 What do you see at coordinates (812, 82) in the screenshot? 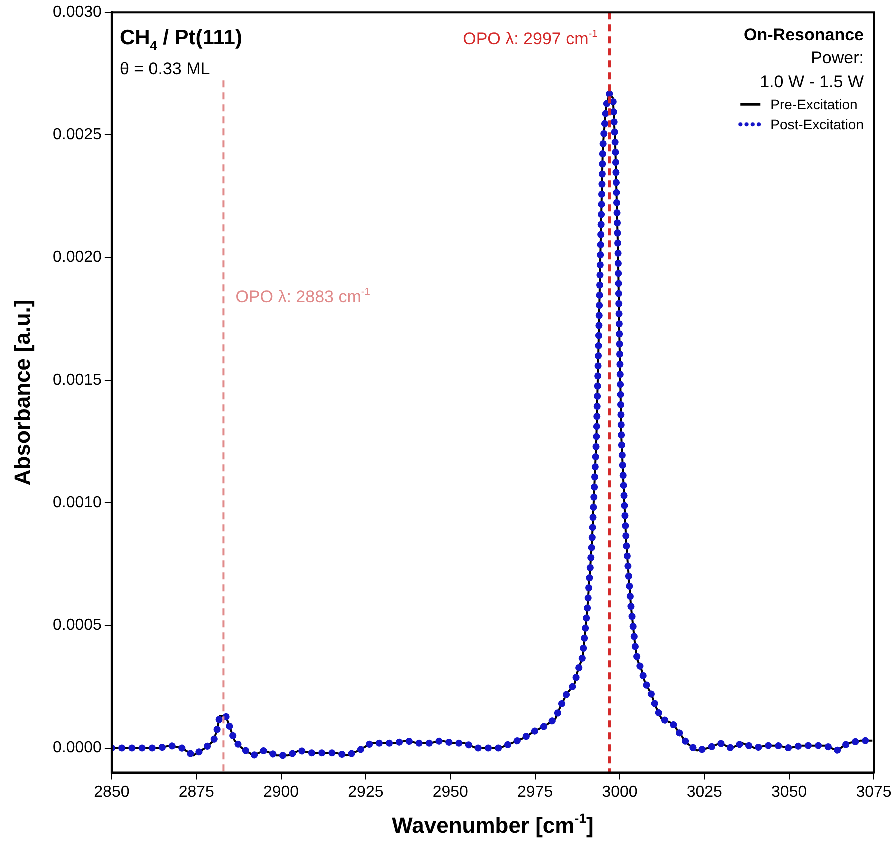
I see `annotation: 1.0 W - 1.5 W` at bounding box center [812, 82].